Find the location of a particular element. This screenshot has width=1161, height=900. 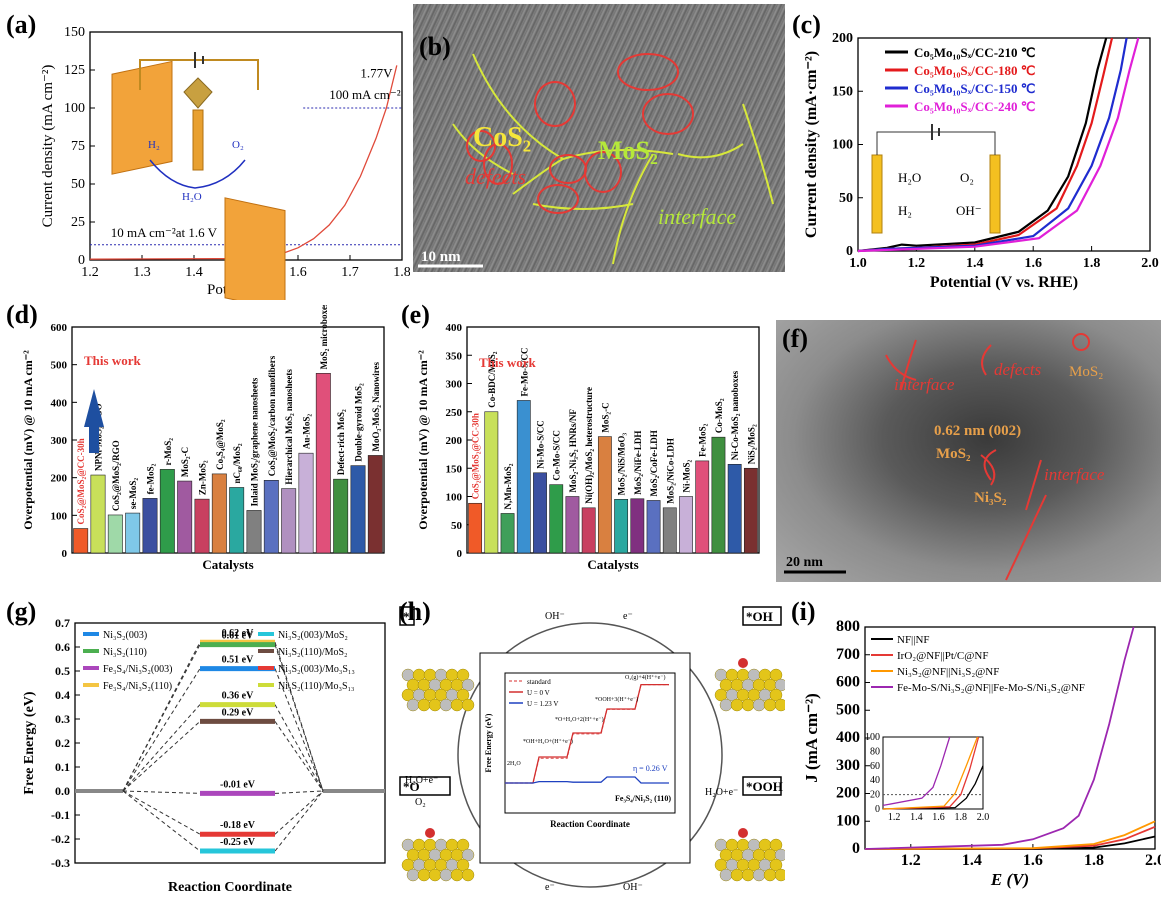

y-tick-label: 0.4 is located at coordinates (62, 695).